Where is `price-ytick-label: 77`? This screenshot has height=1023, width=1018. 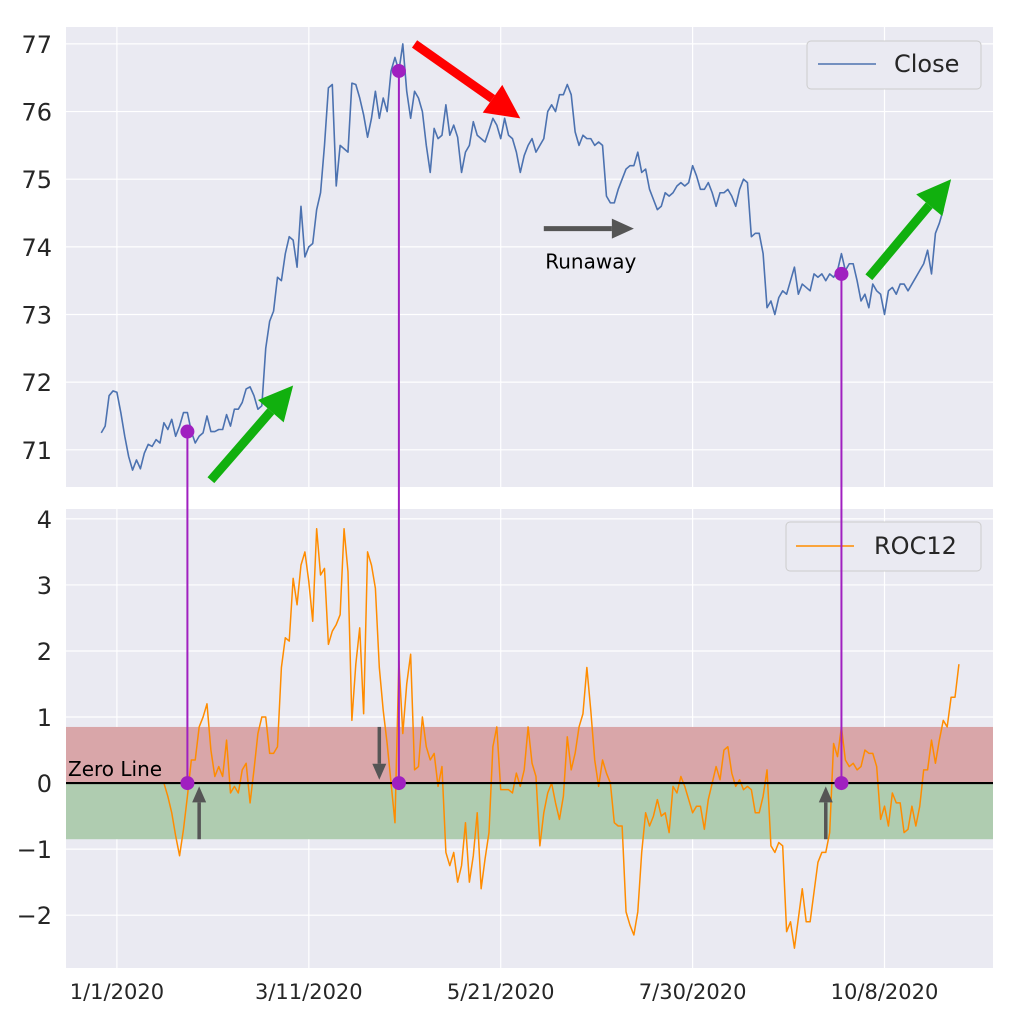 price-ytick-label: 77 is located at coordinates (36, 45).